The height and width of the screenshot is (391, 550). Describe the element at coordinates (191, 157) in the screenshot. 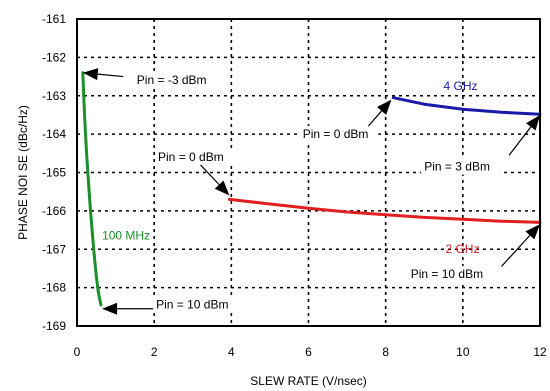

I see `annotation-label-2: Pin = 0 dBm` at that location.